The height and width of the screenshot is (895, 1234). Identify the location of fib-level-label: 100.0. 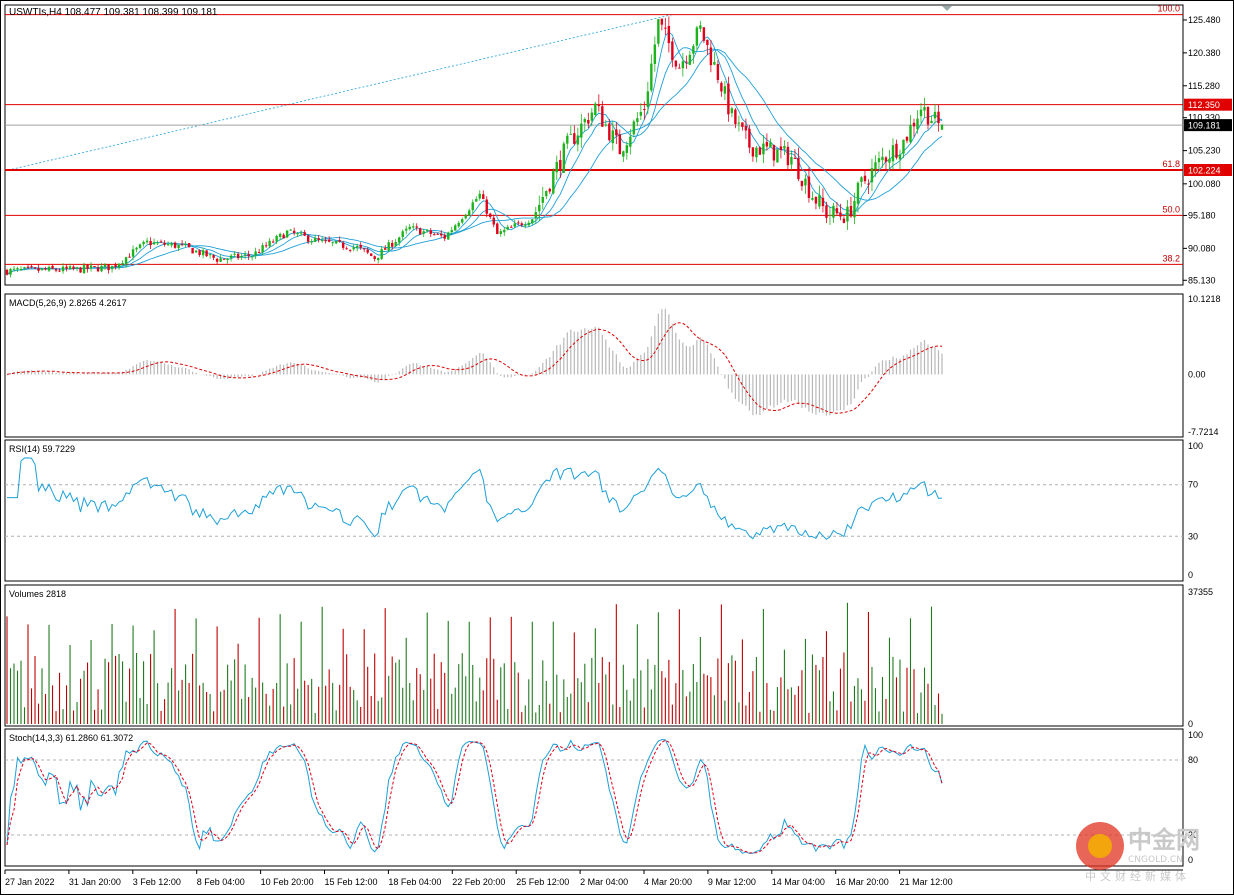
(1168, 9).